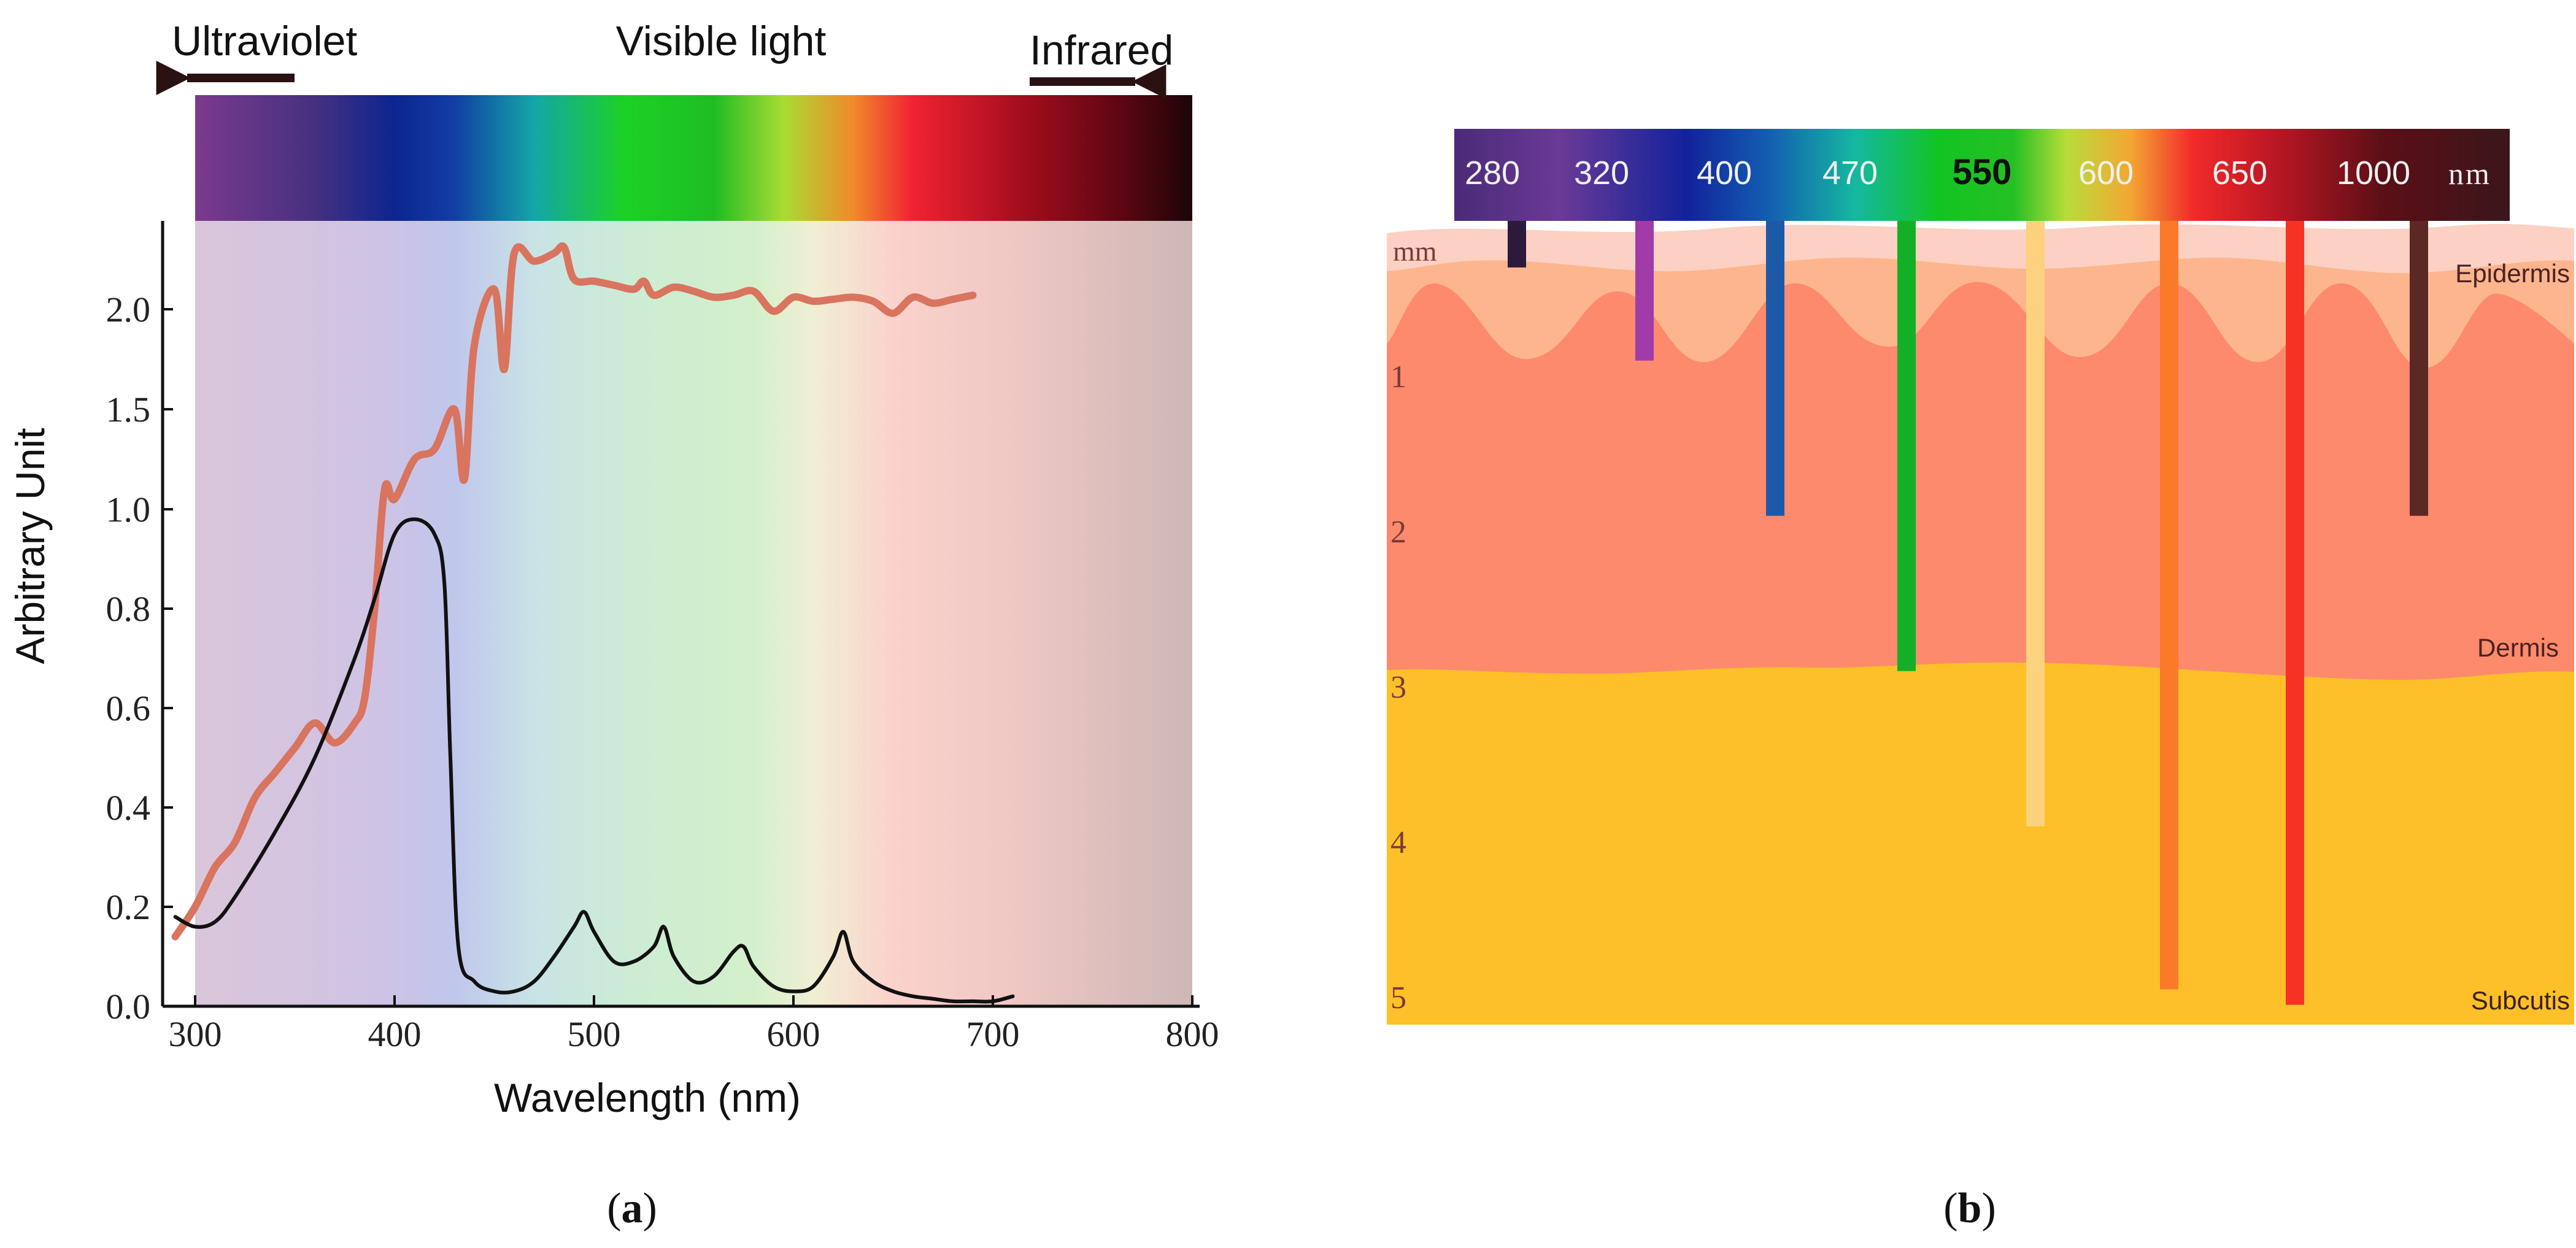 Image resolution: width=2576 pixels, height=1248 pixels. What do you see at coordinates (128, 309) in the screenshot?
I see `y-tick-label: 2.0` at bounding box center [128, 309].